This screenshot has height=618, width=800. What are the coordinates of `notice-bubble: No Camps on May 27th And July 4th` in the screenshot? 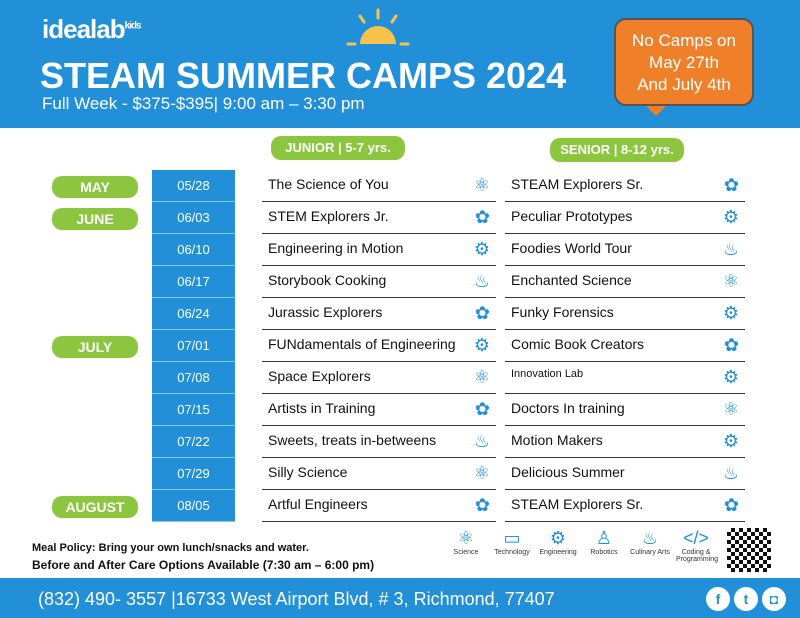 It's located at (684, 67).